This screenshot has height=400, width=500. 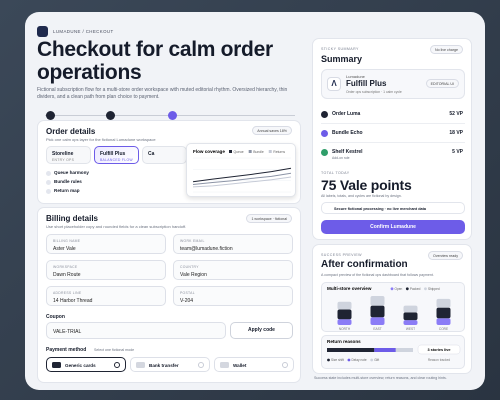 What do you see at coordinates (67, 173) in the screenshot?
I see `feature: Queue harmony` at bounding box center [67, 173].